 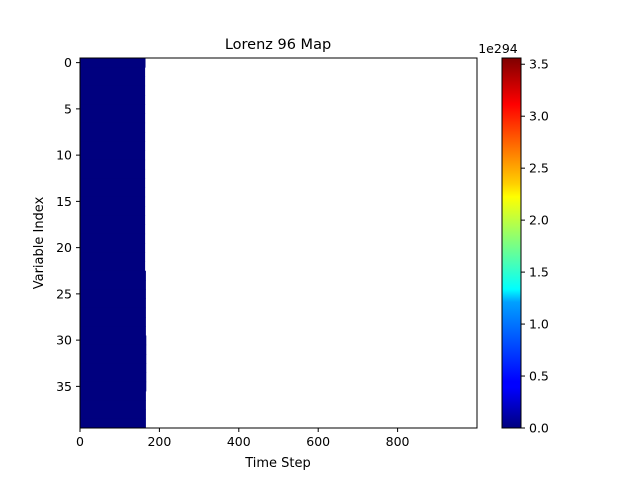 What do you see at coordinates (535, 246) in the screenshot?
I see `colorbar-axis: 0.0 0.5 1.0 1.5 2.0 2.5 3.0 3.5` at bounding box center [535, 246].